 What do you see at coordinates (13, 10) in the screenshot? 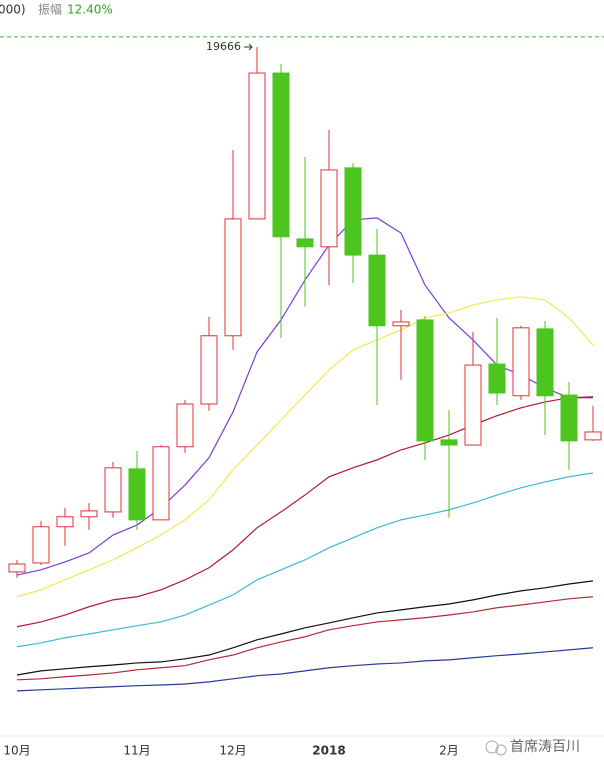
I see `header-cut: 000)` at bounding box center [13, 10].